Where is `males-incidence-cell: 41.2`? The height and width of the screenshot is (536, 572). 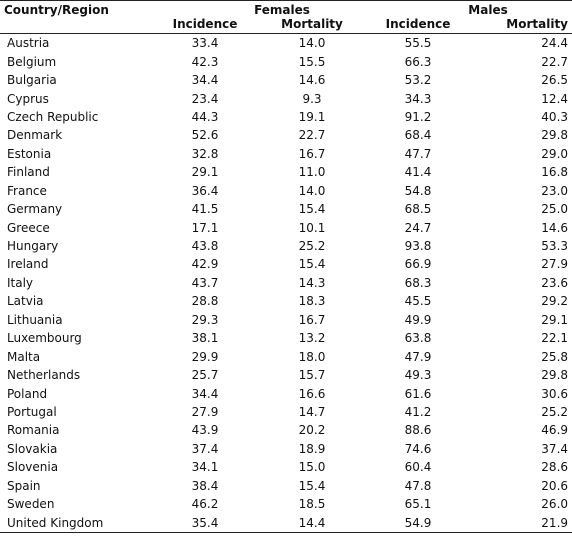
males-incidence-cell: 41.2 is located at coordinates (418, 411).